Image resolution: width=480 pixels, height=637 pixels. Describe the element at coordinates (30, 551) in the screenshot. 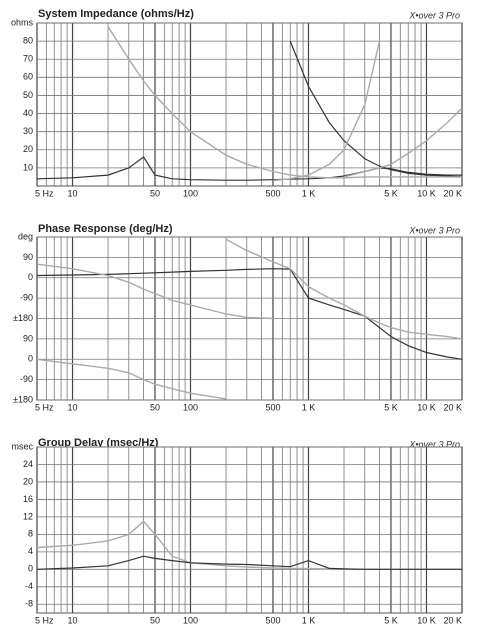

I see `y-tick-label: 4` at that location.